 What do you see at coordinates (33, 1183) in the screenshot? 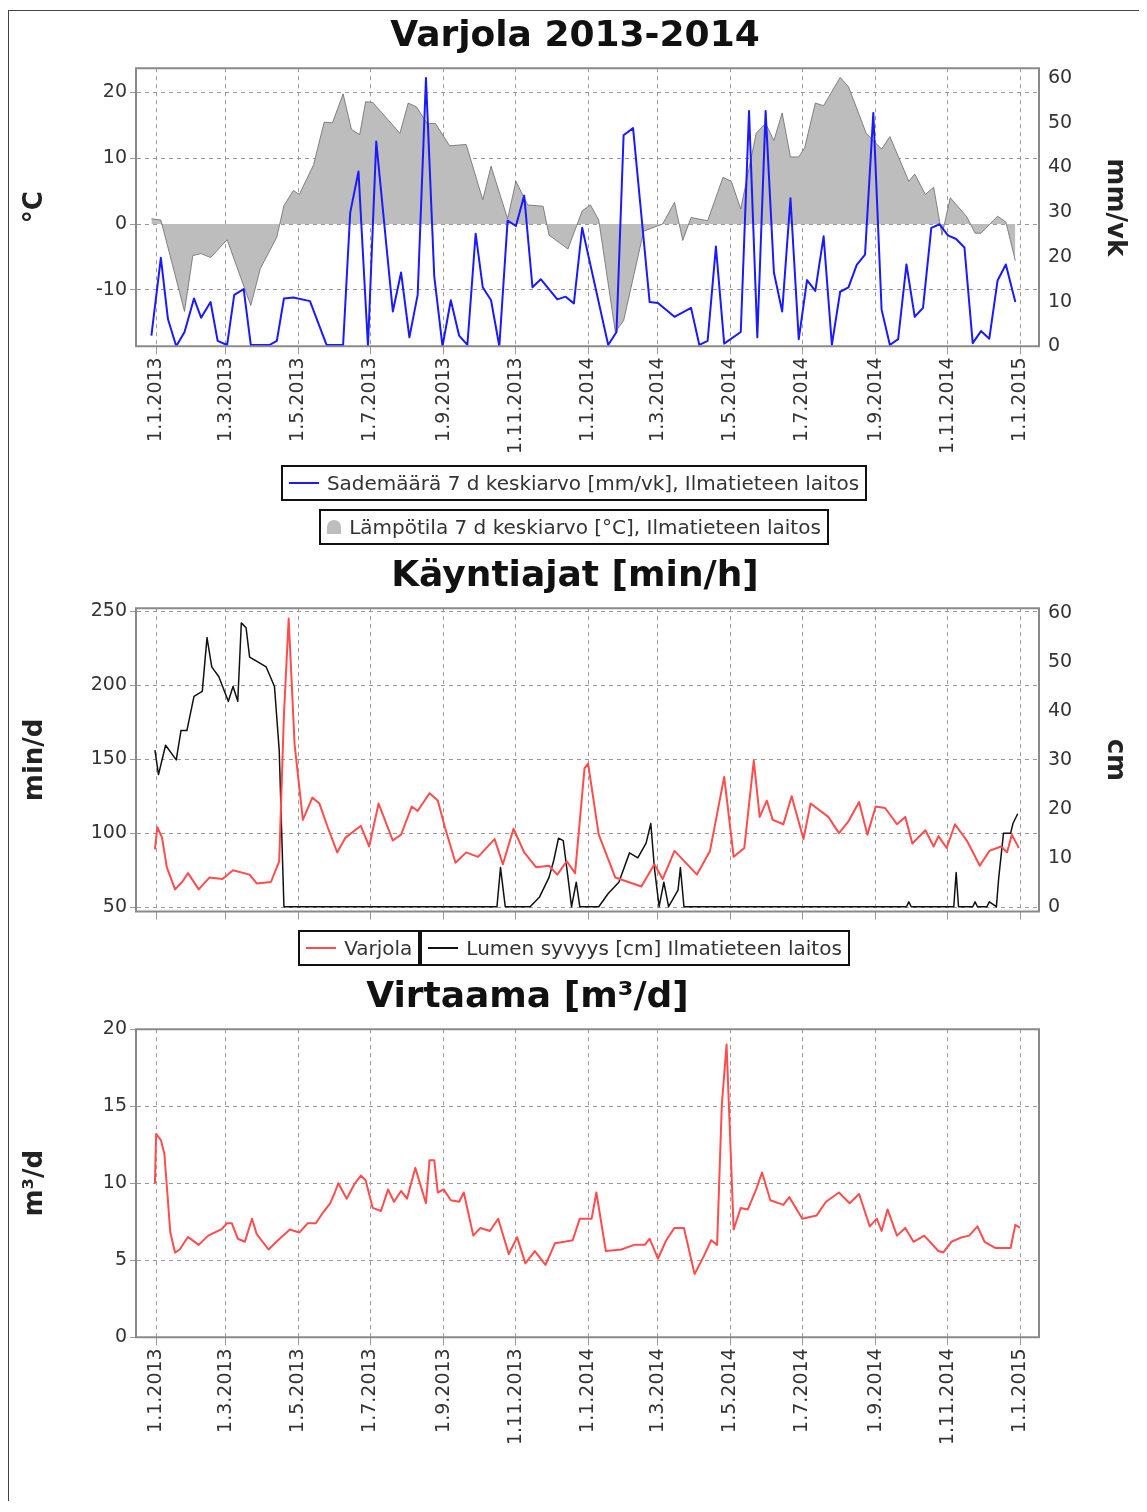
I see `y-axis-title: m³/d` at bounding box center [33, 1183].